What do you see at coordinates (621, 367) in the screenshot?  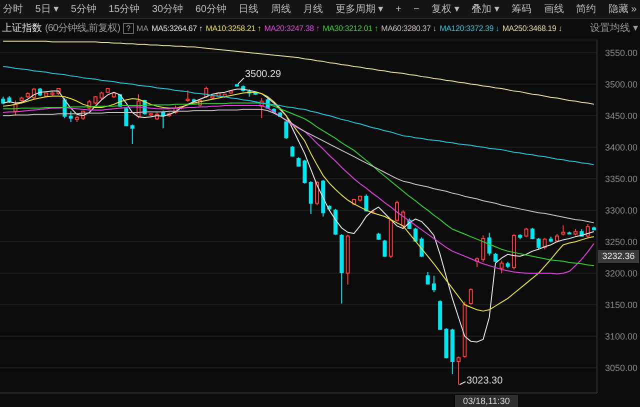 I see `y-tick-label: 3050.00` at bounding box center [621, 367].